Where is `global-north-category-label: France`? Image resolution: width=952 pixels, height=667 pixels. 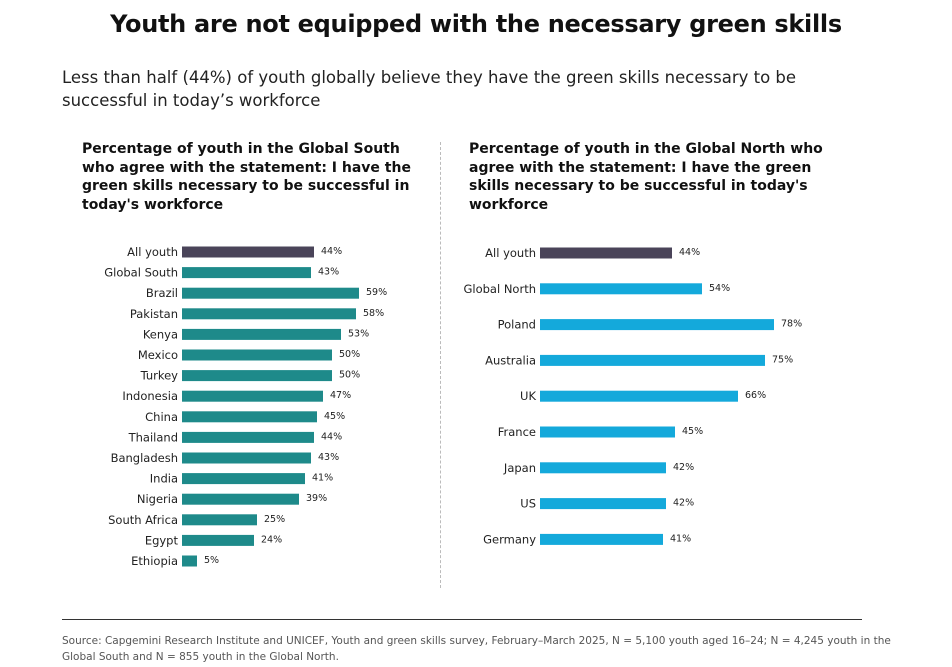
global-north-category-label: France is located at coordinates (517, 432).